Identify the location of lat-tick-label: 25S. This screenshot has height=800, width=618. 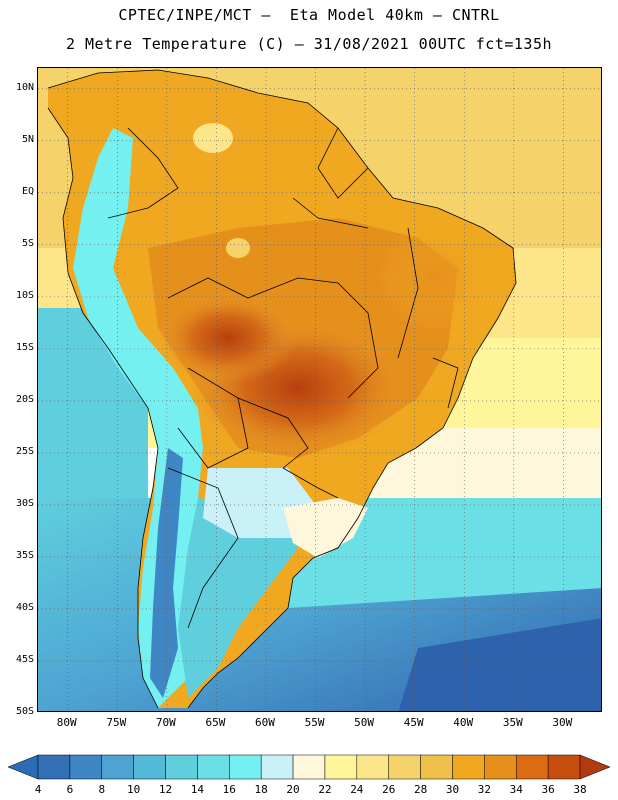
(24, 451).